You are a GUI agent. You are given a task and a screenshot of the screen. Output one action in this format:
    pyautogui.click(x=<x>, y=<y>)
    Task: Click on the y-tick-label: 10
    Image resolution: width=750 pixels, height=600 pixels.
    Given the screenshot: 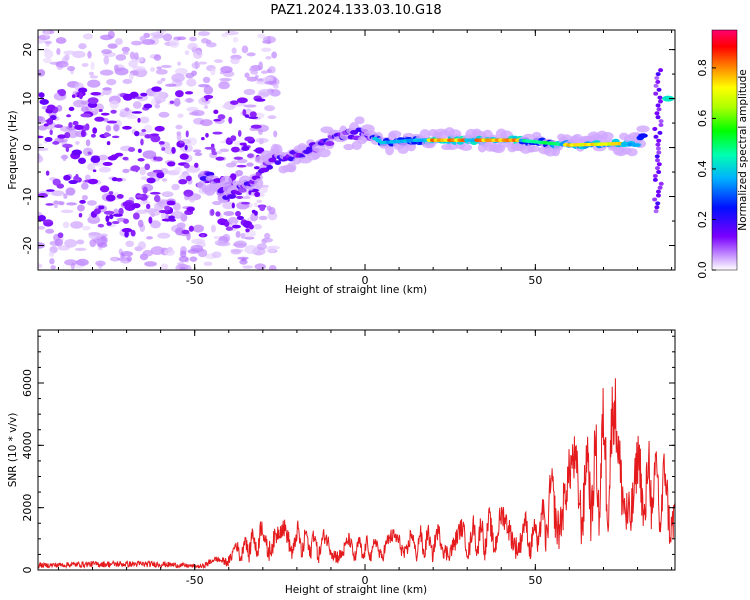 What is the action you would take?
    pyautogui.click(x=27, y=99)
    